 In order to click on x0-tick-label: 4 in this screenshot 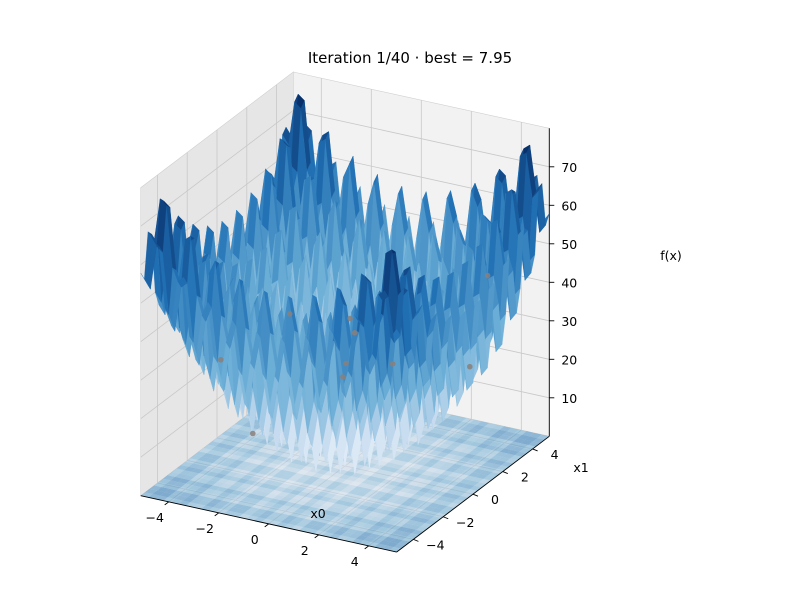, I will do `click(355, 561)`.